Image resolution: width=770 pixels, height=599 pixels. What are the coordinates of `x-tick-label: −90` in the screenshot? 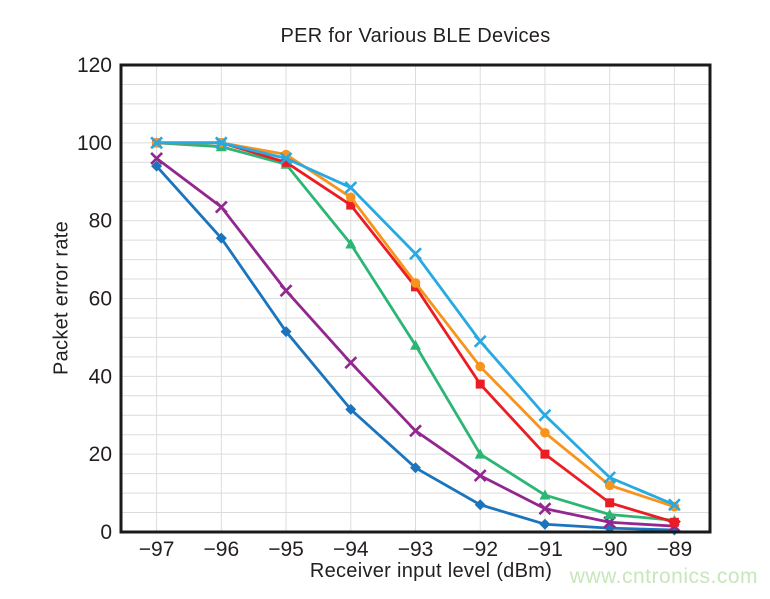 It's located at (610, 549).